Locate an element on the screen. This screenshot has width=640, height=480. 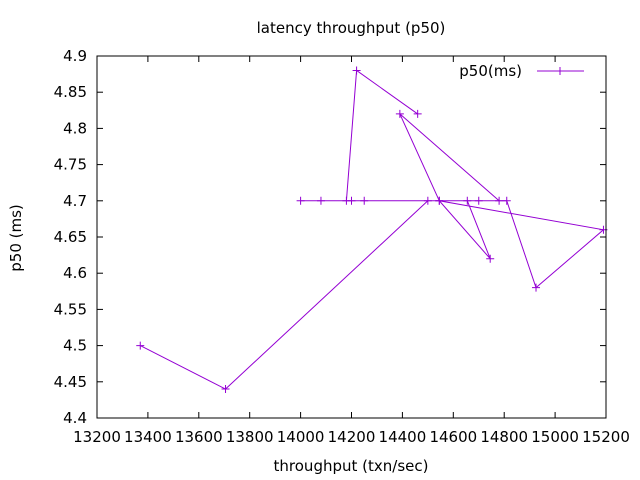
legend: p50(ms) is located at coordinates (521, 71).